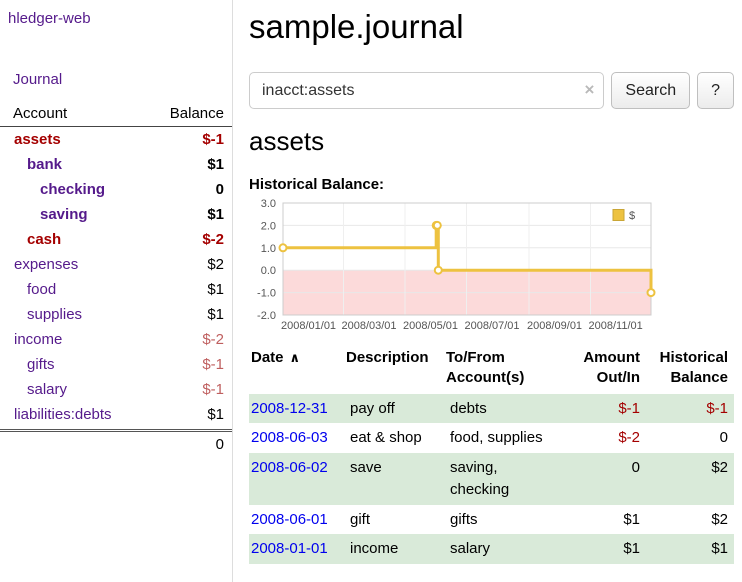  What do you see at coordinates (372, 408) in the screenshot?
I see `cell-description: pay off` at bounding box center [372, 408].